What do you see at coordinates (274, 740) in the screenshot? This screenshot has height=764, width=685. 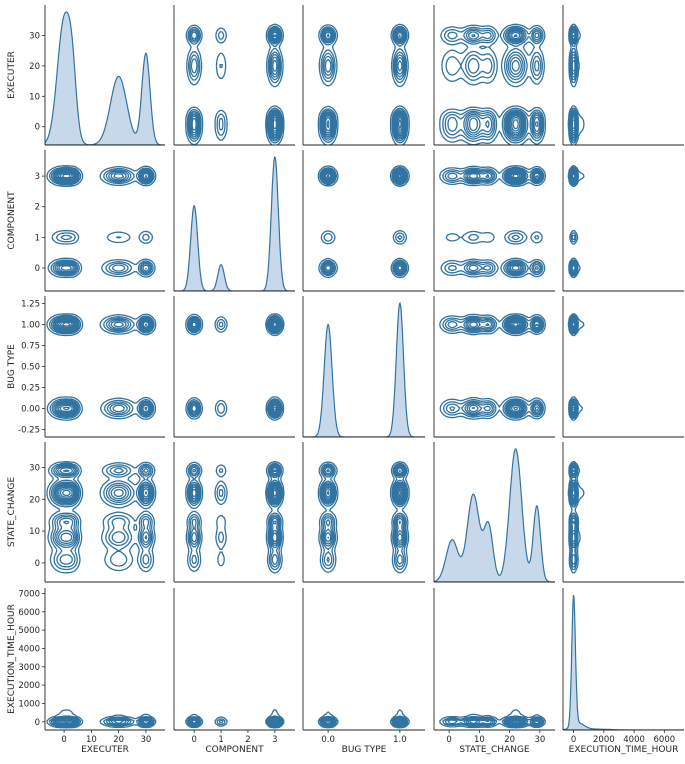 I see `xtick-label: 3` at bounding box center [274, 740].